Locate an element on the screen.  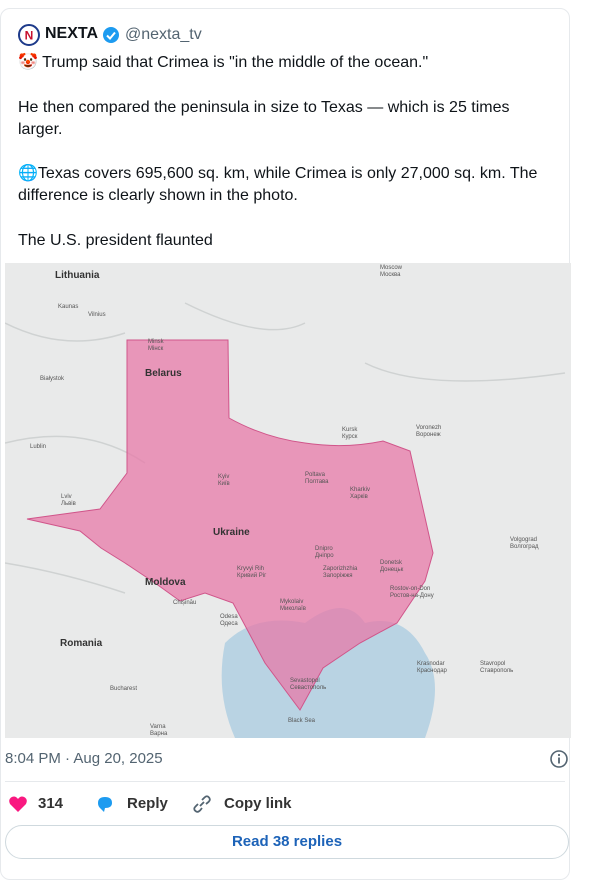
map-label: Київ is located at coordinates (224, 484).